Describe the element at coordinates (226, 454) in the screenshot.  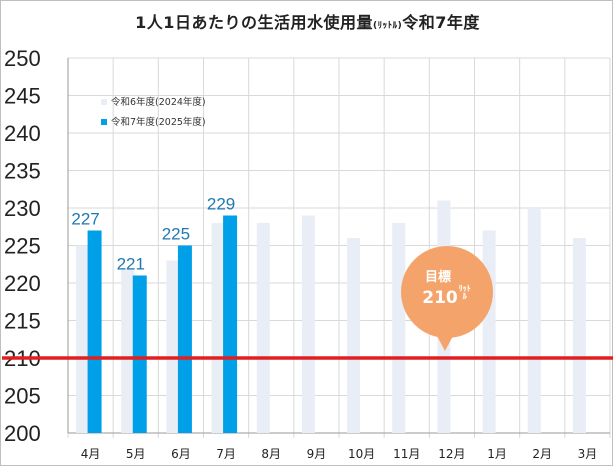
I see `x-tick-label: 7月` at that location.